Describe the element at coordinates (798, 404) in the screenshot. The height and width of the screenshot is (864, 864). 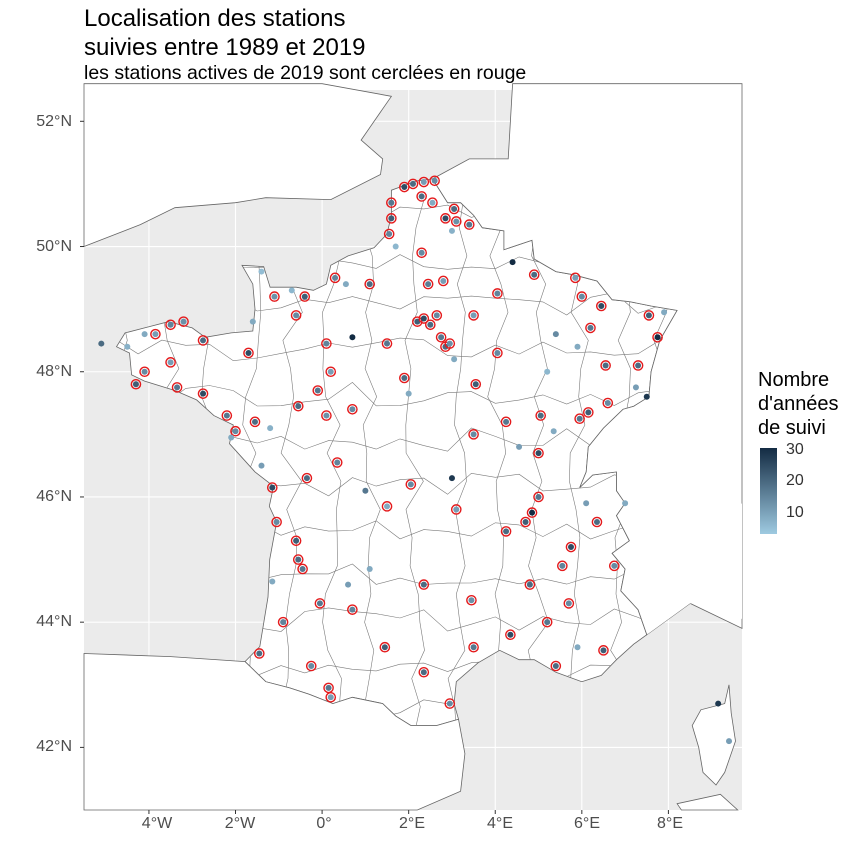
I see `legend-title: Nombre d'années de suivi` at that location.